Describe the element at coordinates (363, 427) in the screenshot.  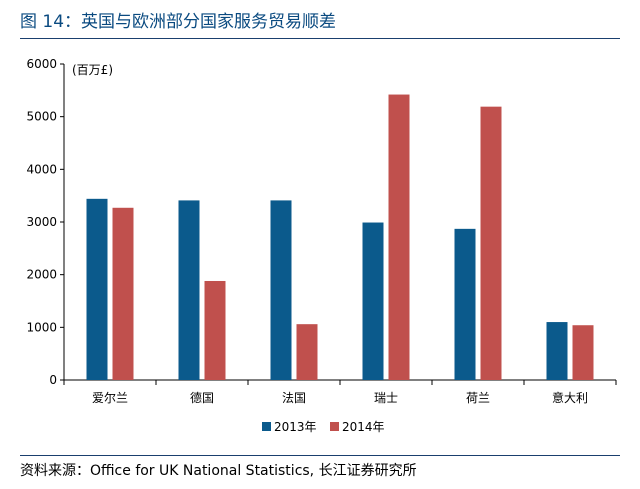
I see `legend-label: 2014年` at that location.